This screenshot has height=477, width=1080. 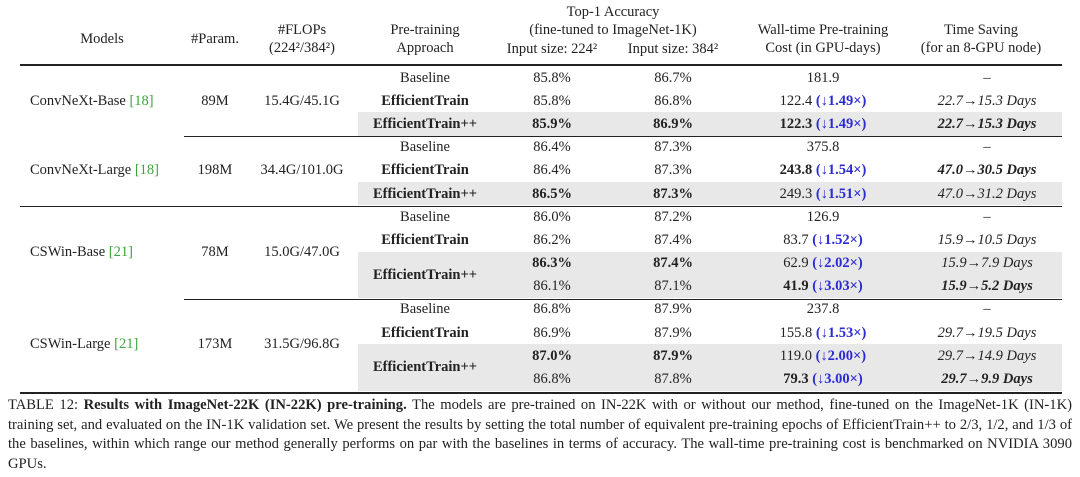 I want to click on header-flops-line2: (224²/384²), so click(x=302, y=48).